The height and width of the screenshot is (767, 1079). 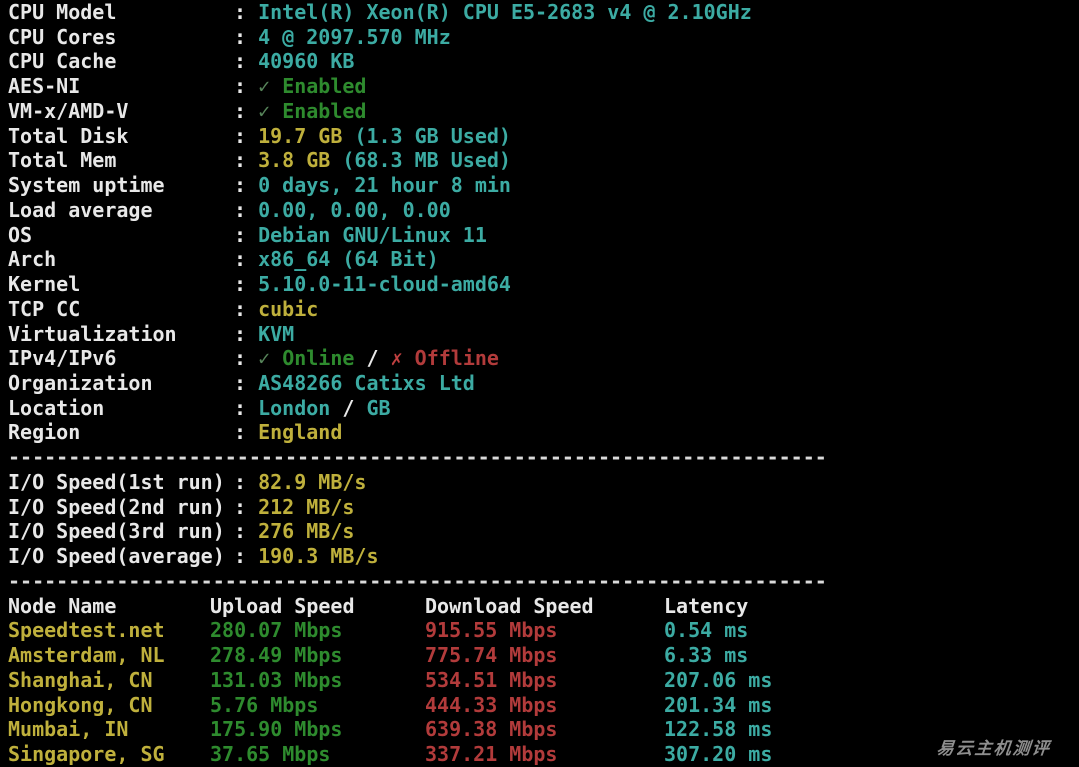 I want to click on field-label: CPU Model, so click(x=62, y=12).